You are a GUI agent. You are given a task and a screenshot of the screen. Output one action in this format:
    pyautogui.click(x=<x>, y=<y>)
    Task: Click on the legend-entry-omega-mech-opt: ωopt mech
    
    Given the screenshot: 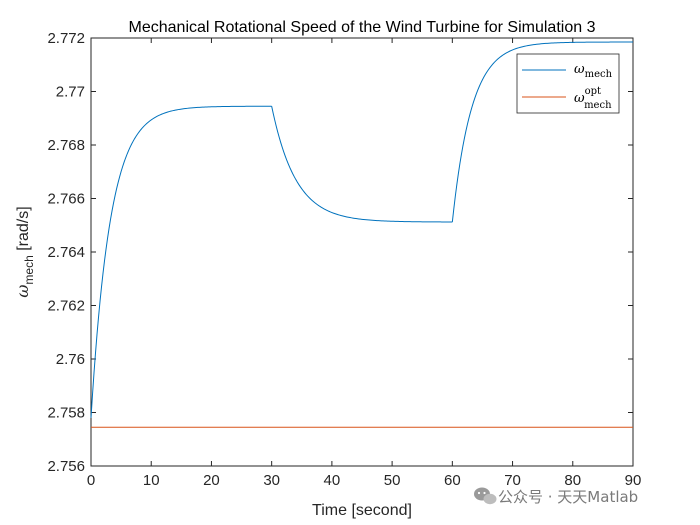 What is the action you would take?
    pyautogui.click(x=593, y=98)
    